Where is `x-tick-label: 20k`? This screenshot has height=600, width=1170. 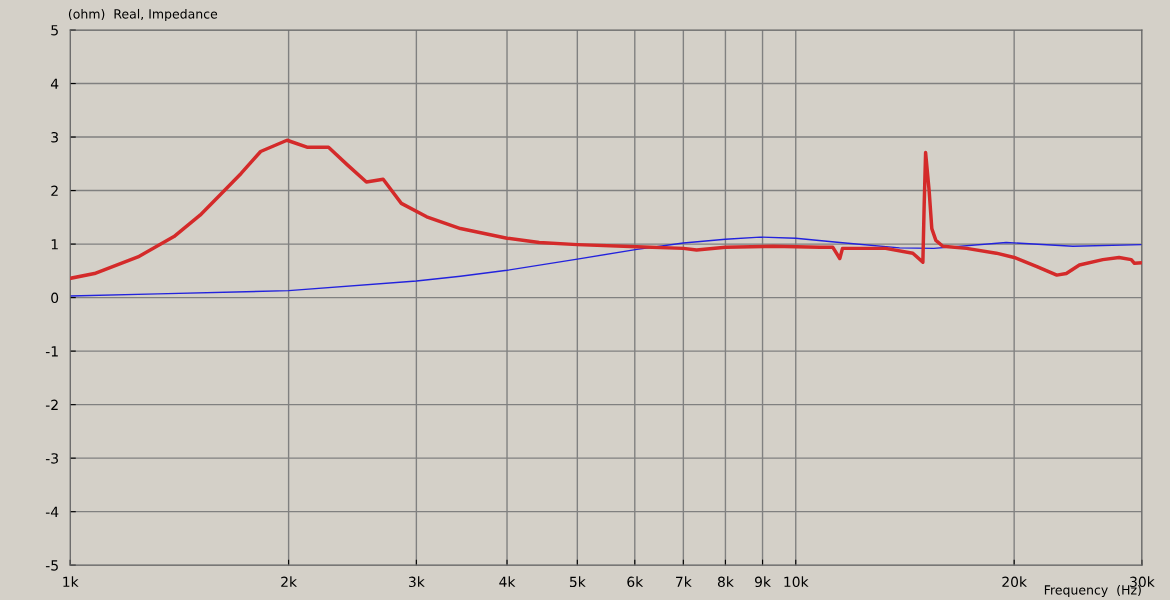 x-tick-label: 20k is located at coordinates (1014, 582).